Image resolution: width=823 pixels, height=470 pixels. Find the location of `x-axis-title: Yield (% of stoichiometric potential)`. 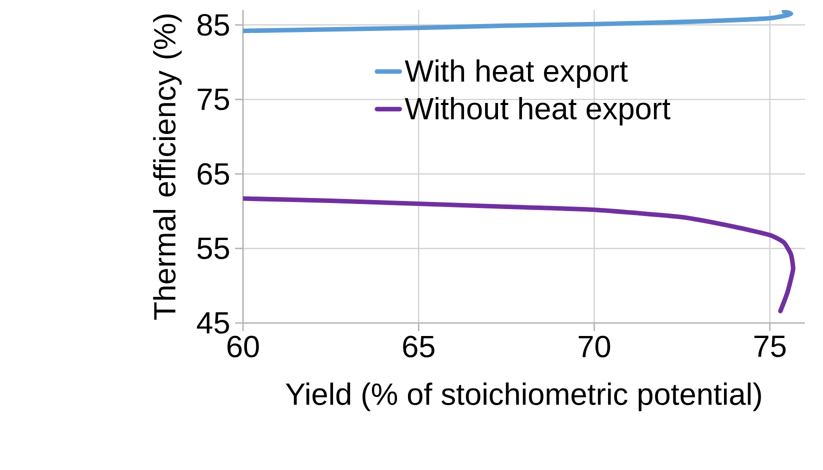

x-axis-title: Yield (% of stoichiometric potential) is located at coordinates (523, 397).